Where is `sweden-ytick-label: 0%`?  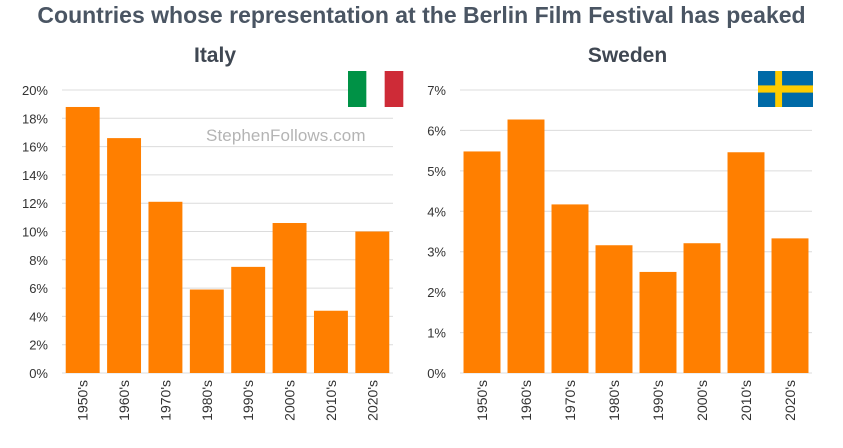 sweden-ytick-label: 0% is located at coordinates (436, 373).